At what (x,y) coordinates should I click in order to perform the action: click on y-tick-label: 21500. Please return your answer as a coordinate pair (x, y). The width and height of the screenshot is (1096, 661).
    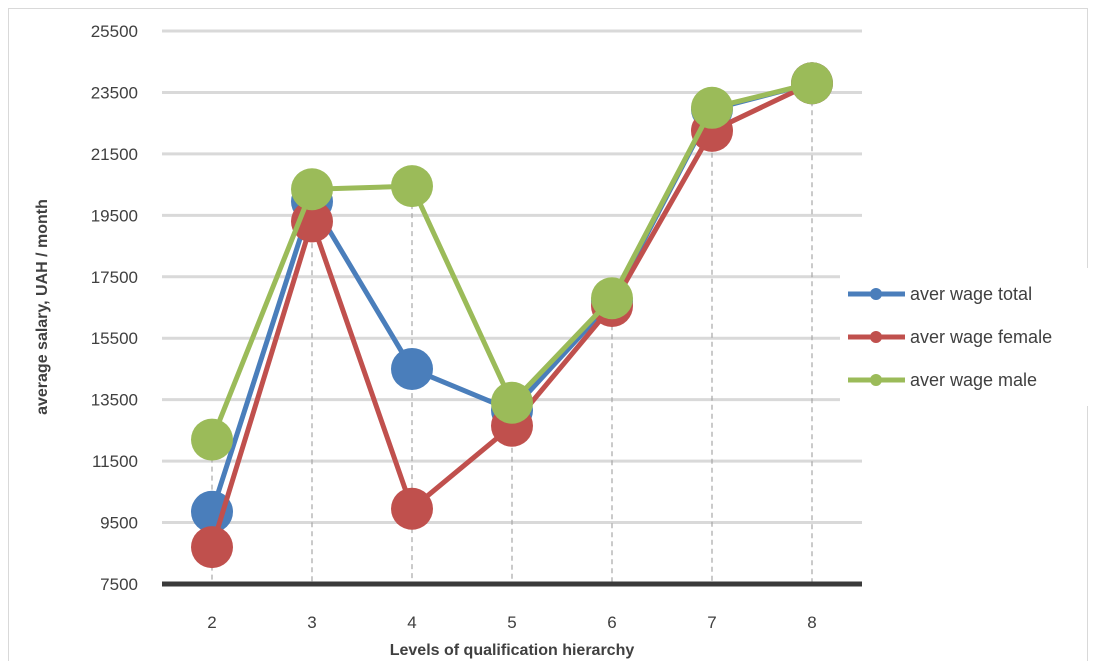
    Looking at the image, I should click on (114, 154).